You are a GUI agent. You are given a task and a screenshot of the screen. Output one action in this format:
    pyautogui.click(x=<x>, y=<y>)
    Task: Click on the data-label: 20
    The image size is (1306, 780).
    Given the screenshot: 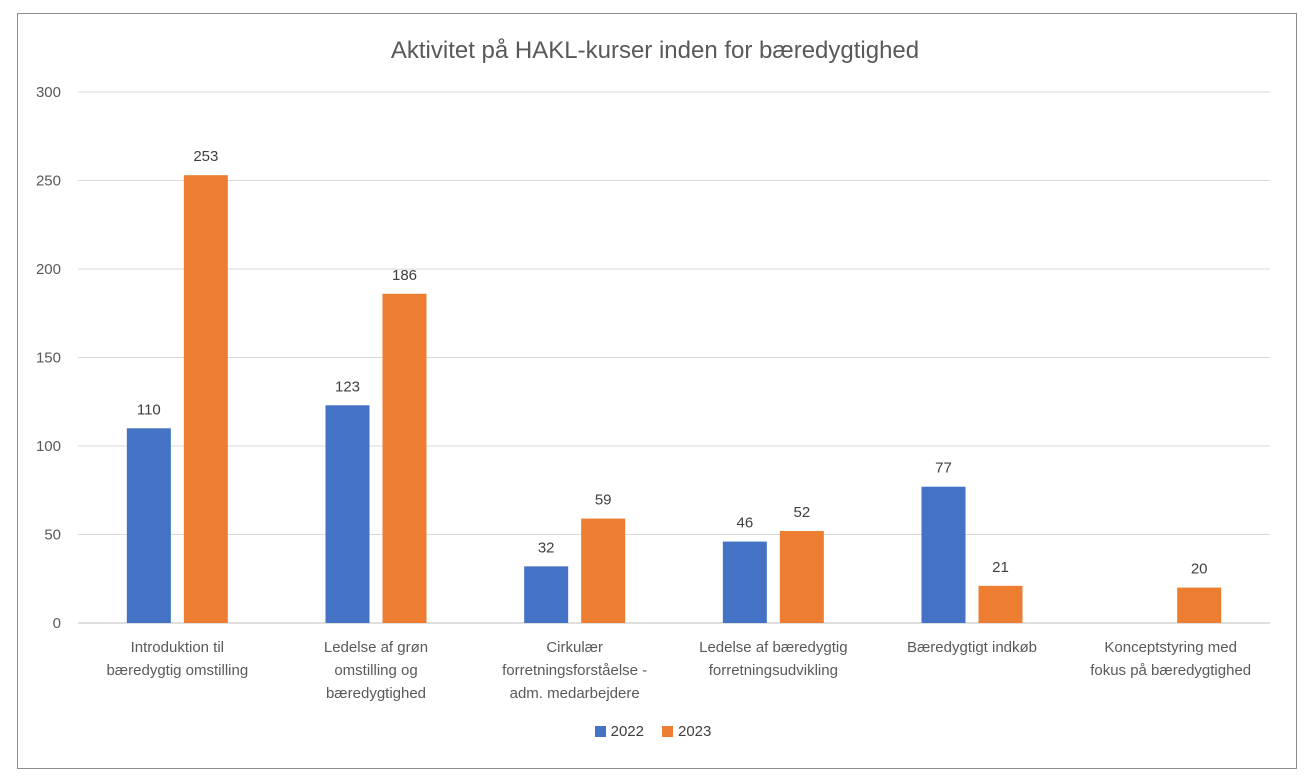 What is the action you would take?
    pyautogui.click(x=1199, y=569)
    